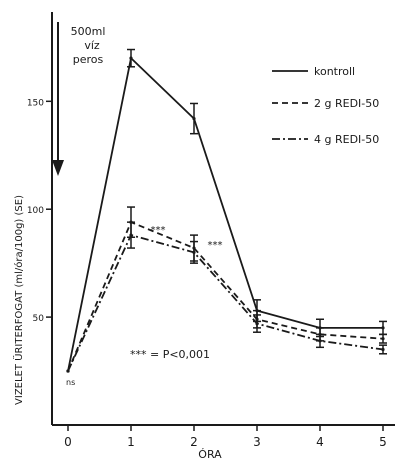  Describe the element at coordinates (88, 59) in the screenshot. I see `stimulus-label-line: peros` at that location.